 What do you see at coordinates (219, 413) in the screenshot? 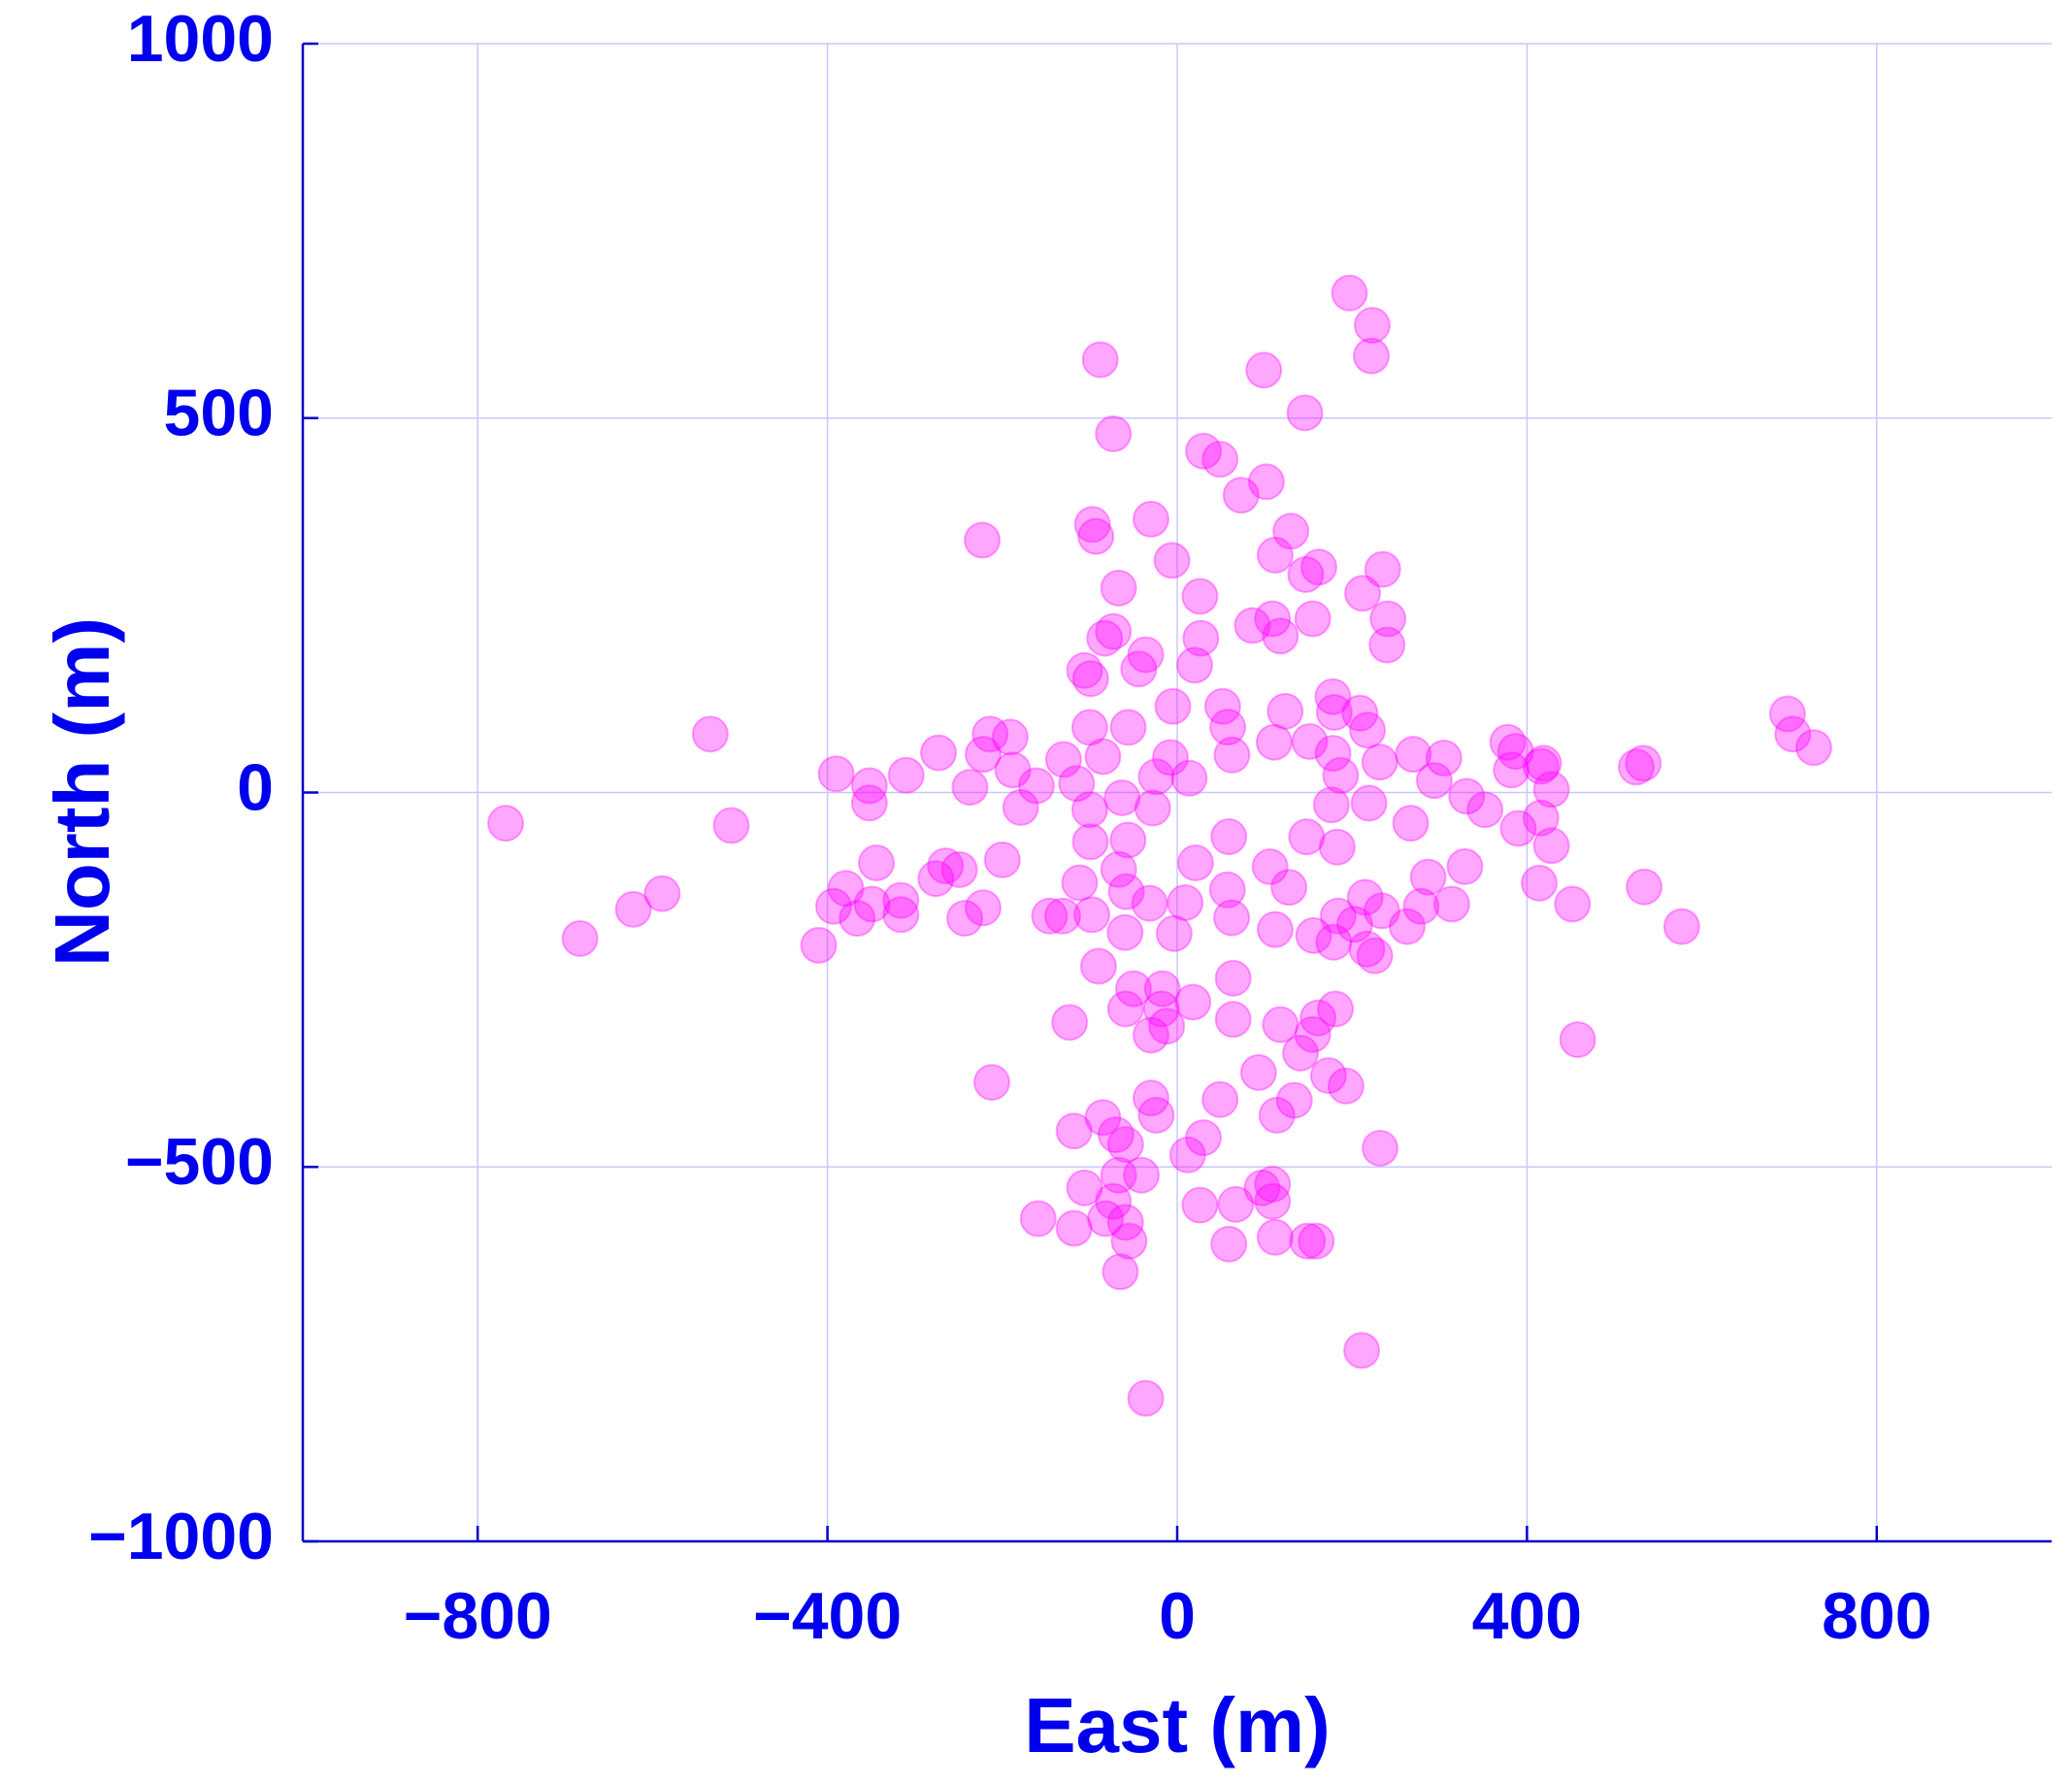
I see `y-tick-label: 500` at bounding box center [219, 413].